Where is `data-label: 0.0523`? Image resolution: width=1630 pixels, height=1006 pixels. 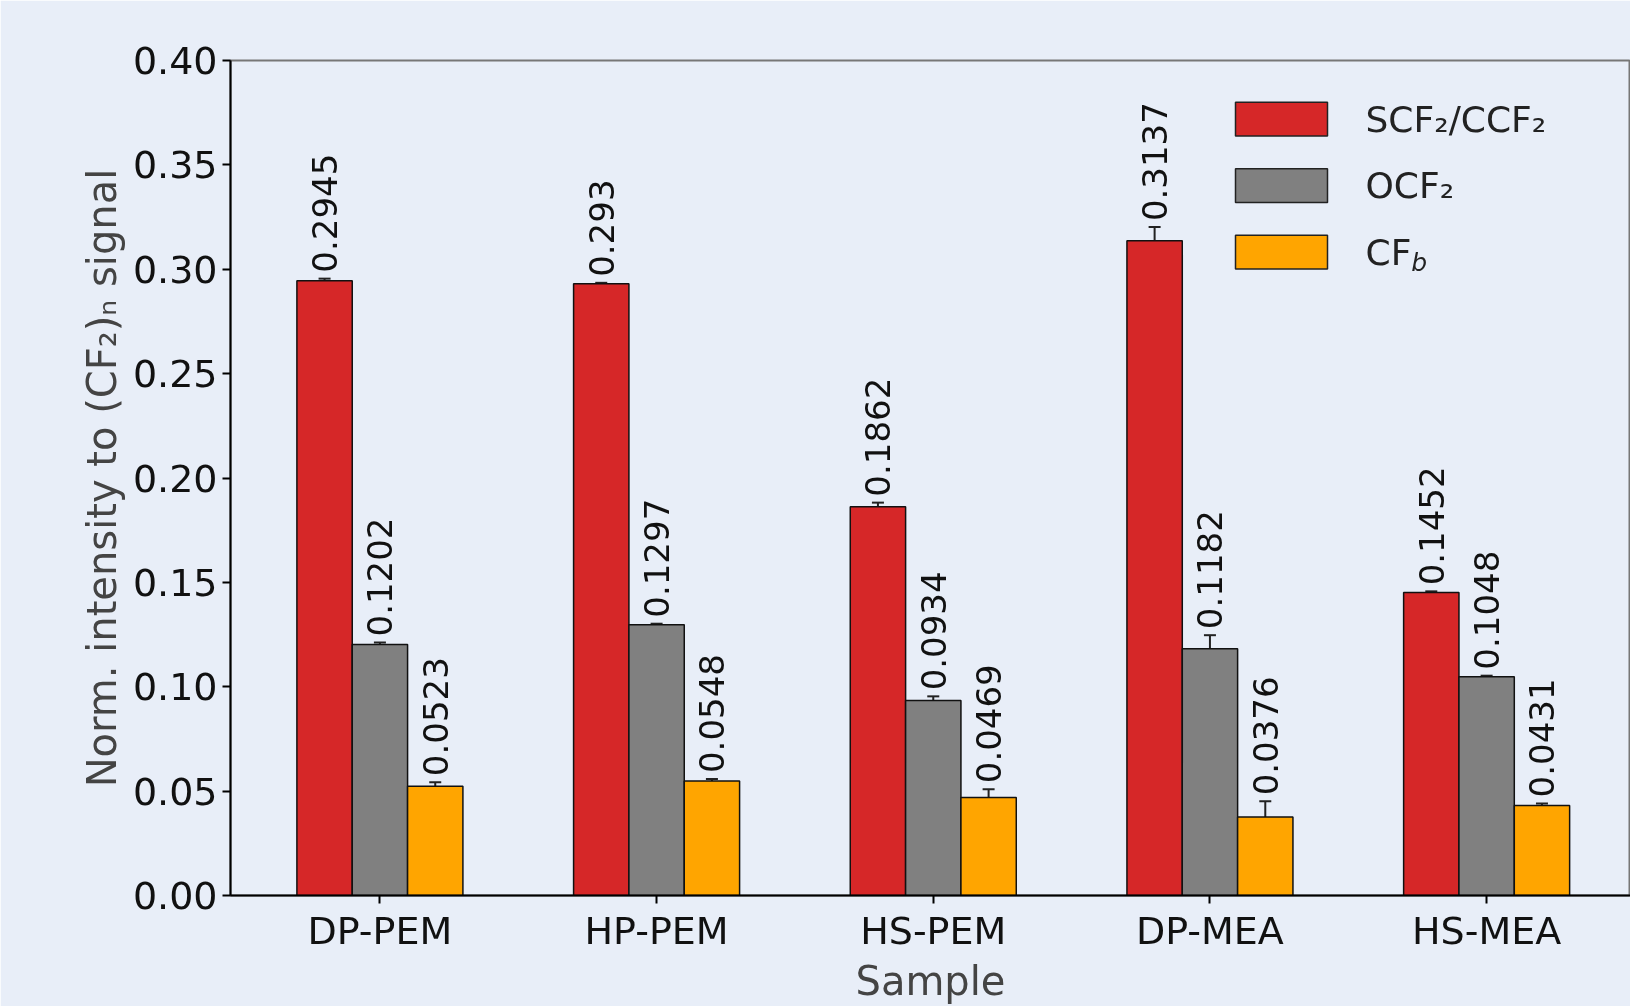
data-label: 0.0523 is located at coordinates (435, 717).